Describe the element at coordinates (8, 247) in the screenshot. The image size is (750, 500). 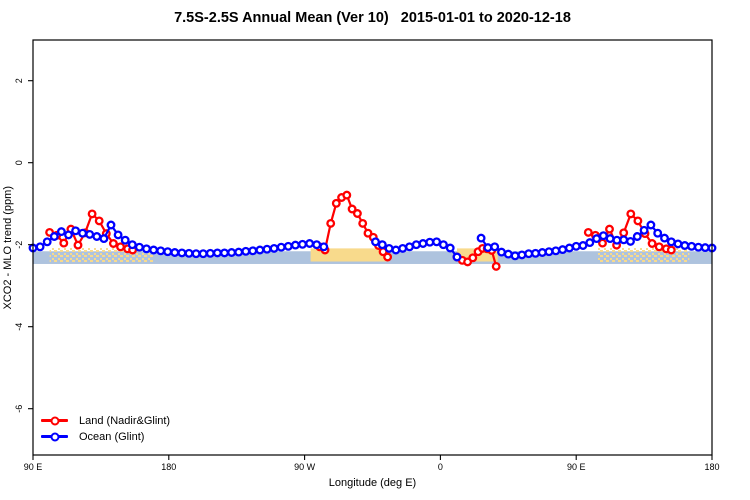
I see `y-axis-label: XCO2 - MLO trend (ppm)` at that location.